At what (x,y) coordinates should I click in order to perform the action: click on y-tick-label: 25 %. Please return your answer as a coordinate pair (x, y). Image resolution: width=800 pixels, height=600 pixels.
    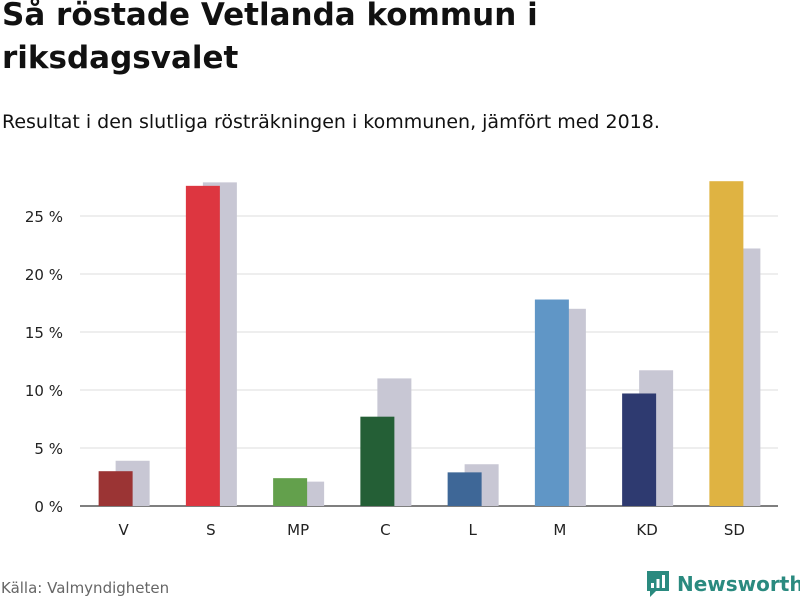
    Looking at the image, I should click on (44, 217).